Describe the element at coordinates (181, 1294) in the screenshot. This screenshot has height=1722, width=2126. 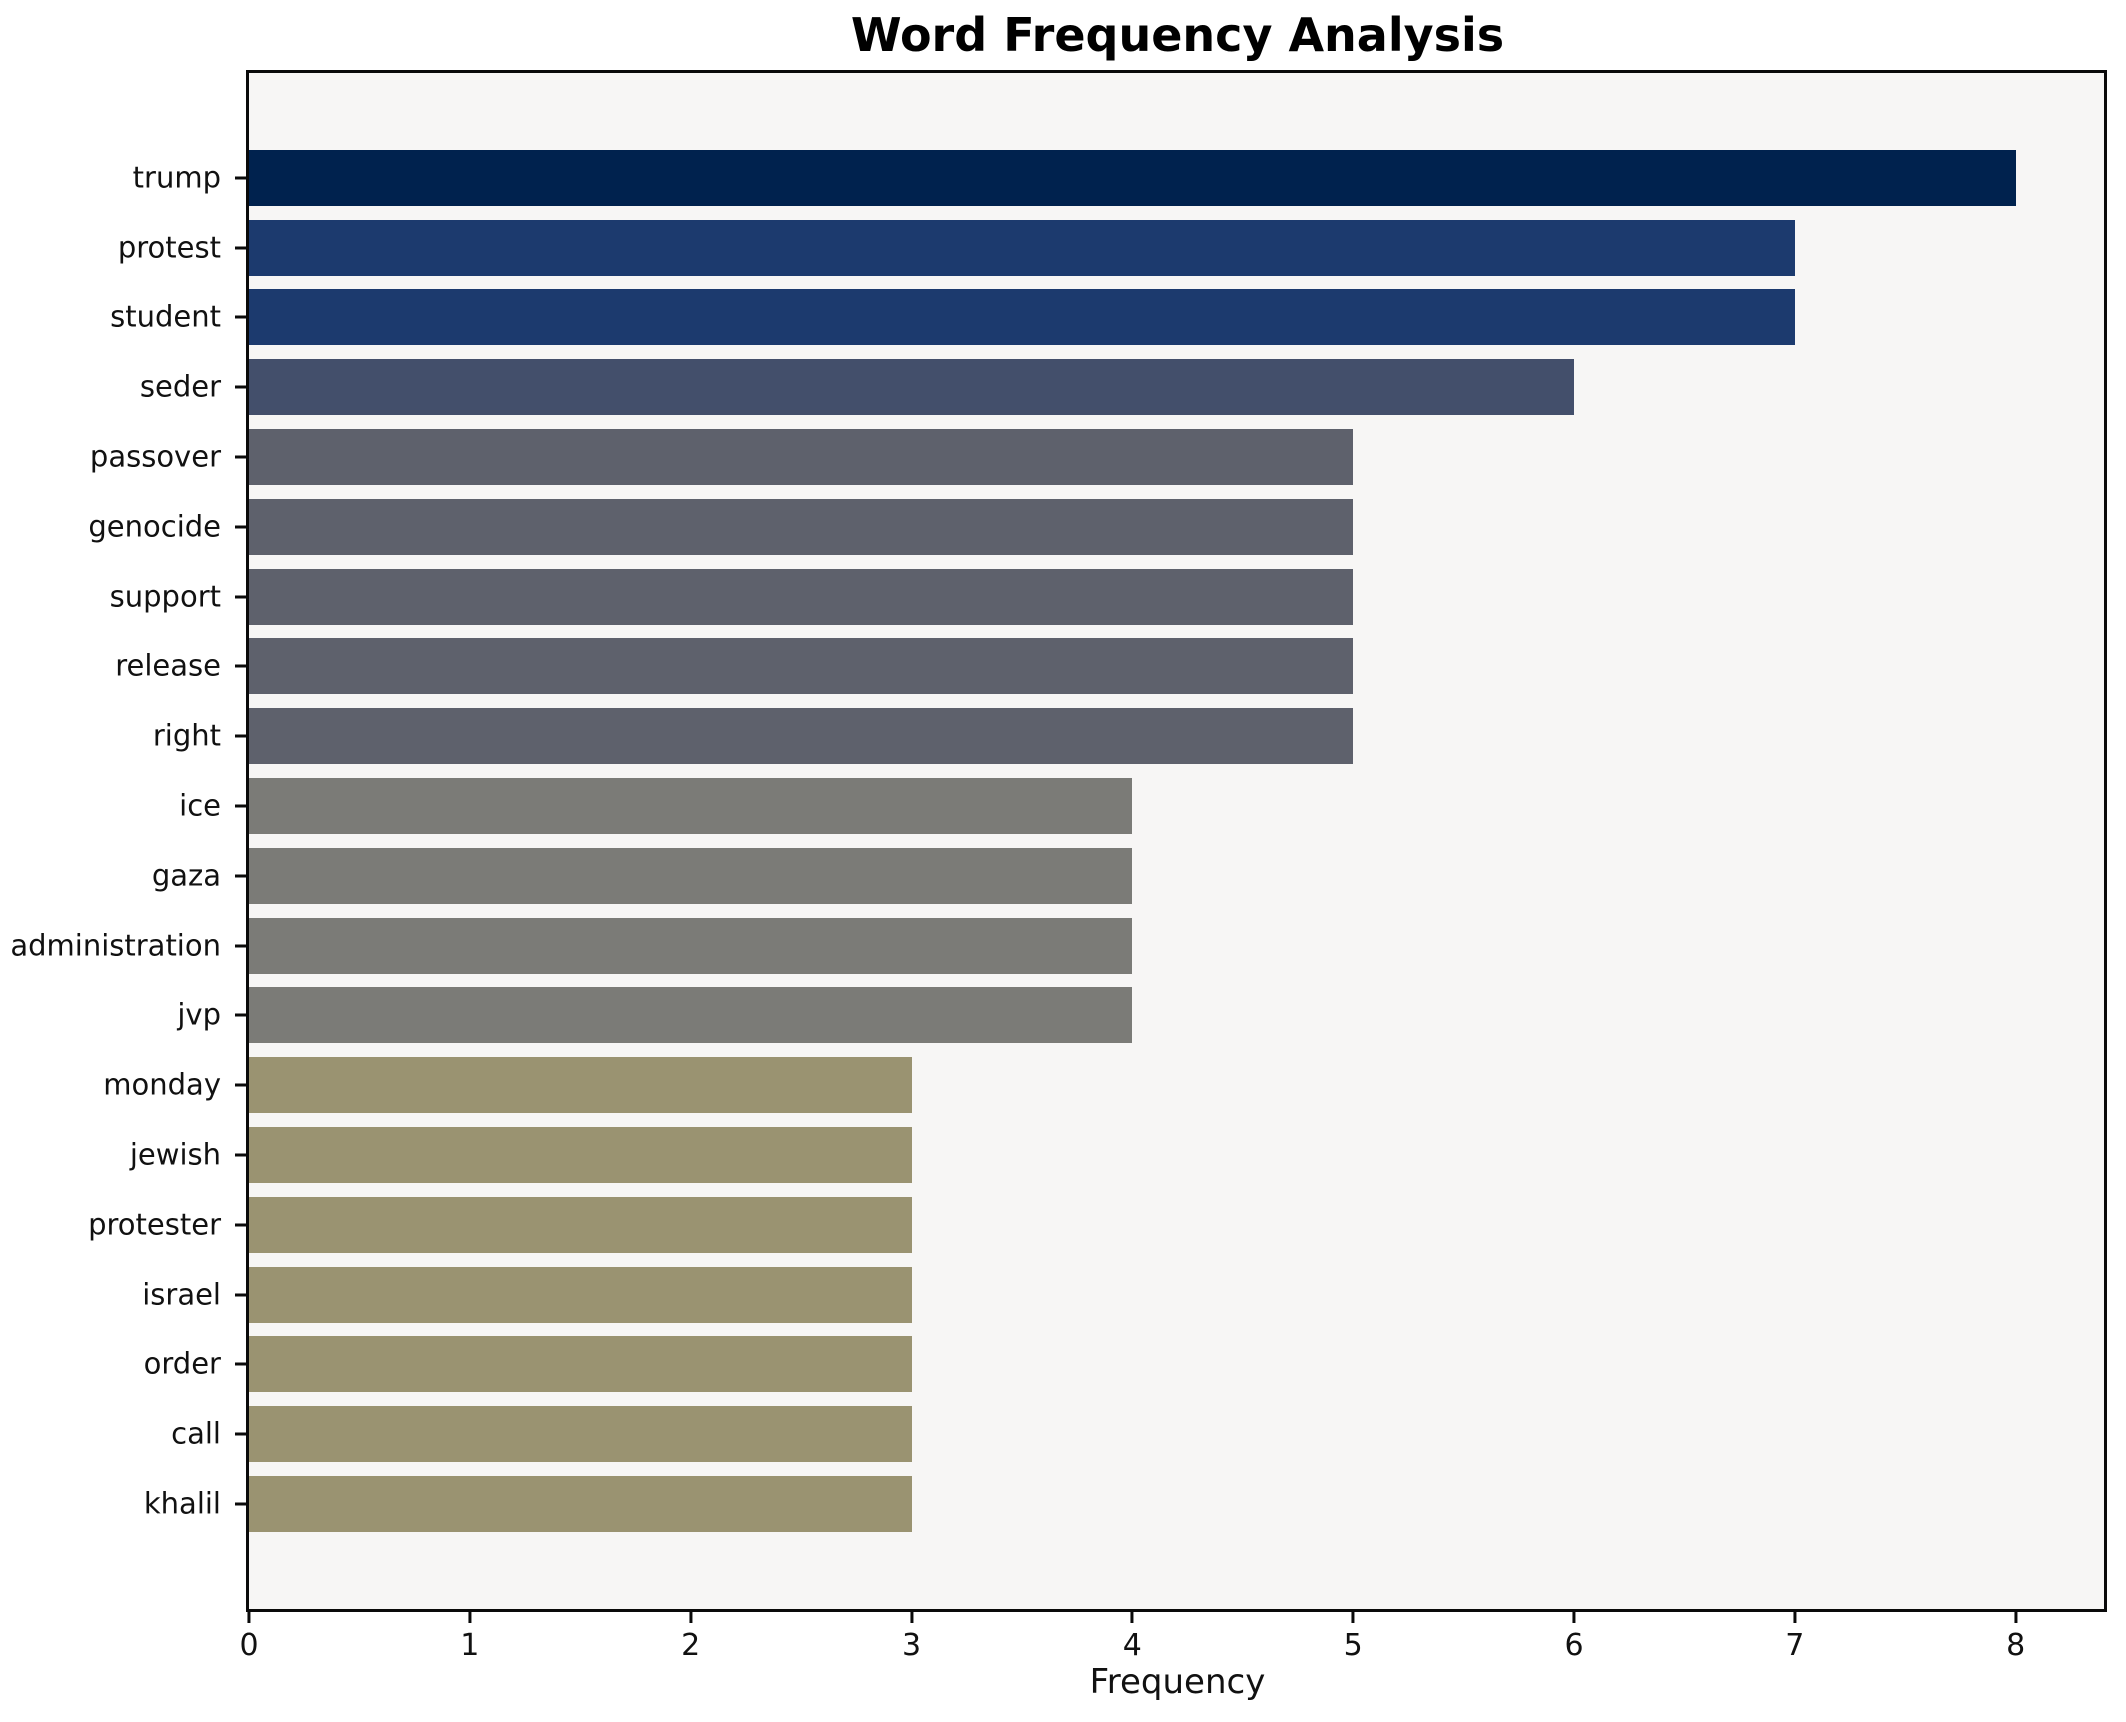
I see `y-axis-label: israel` at that location.